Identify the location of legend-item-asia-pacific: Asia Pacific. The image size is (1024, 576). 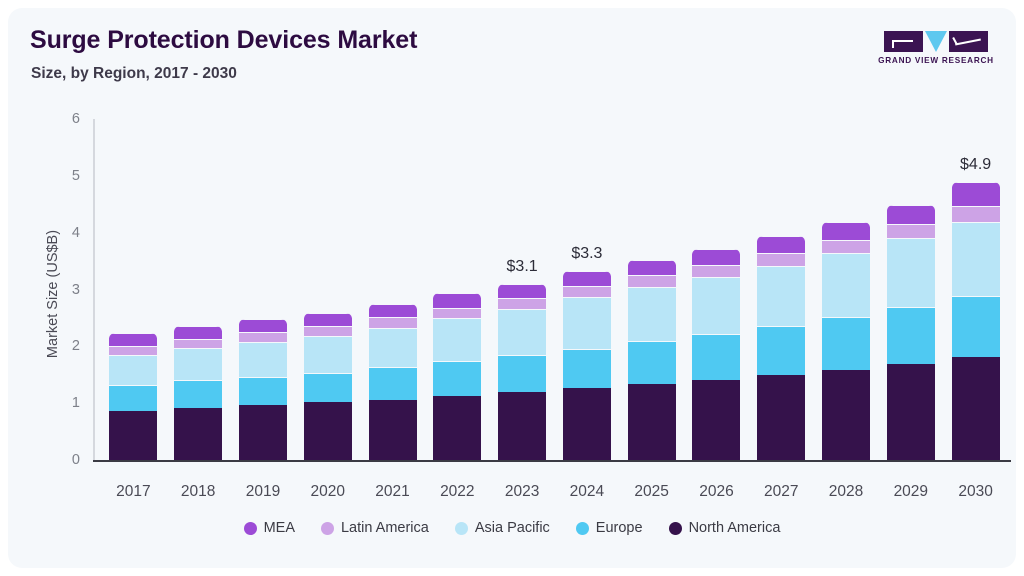
(502, 528).